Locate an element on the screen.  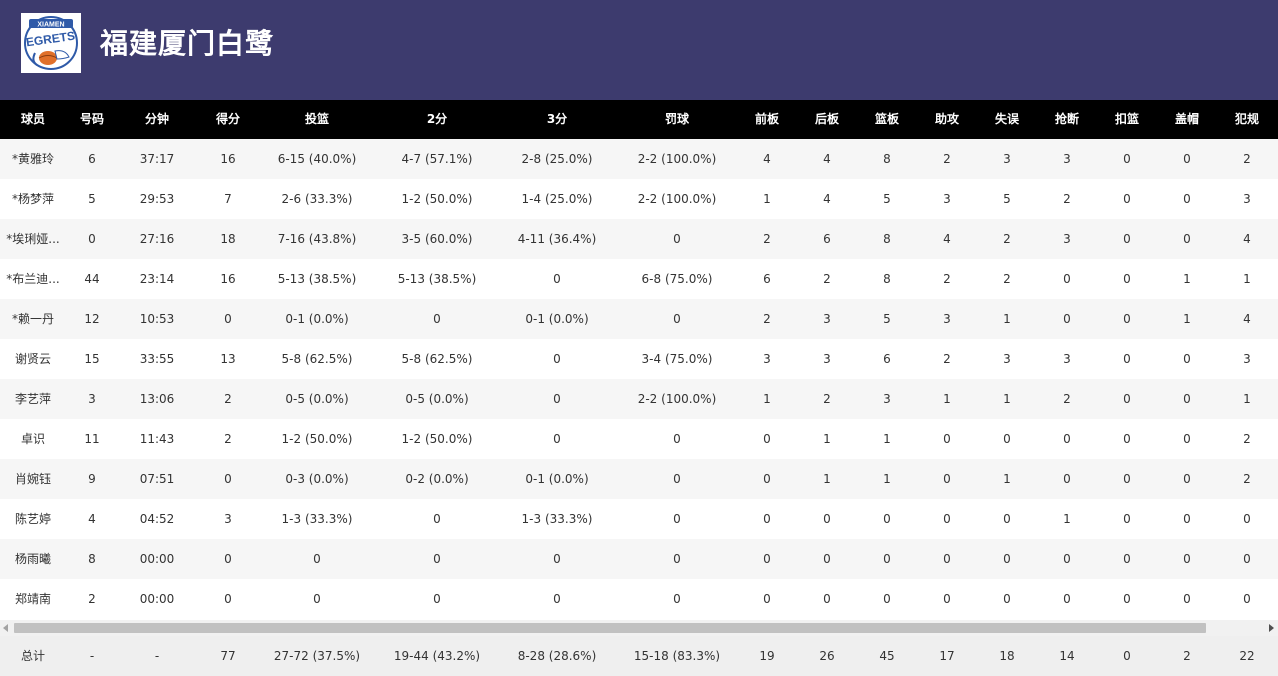
total-cell-4: 27-72 (37.5%) is located at coordinates (317, 656).